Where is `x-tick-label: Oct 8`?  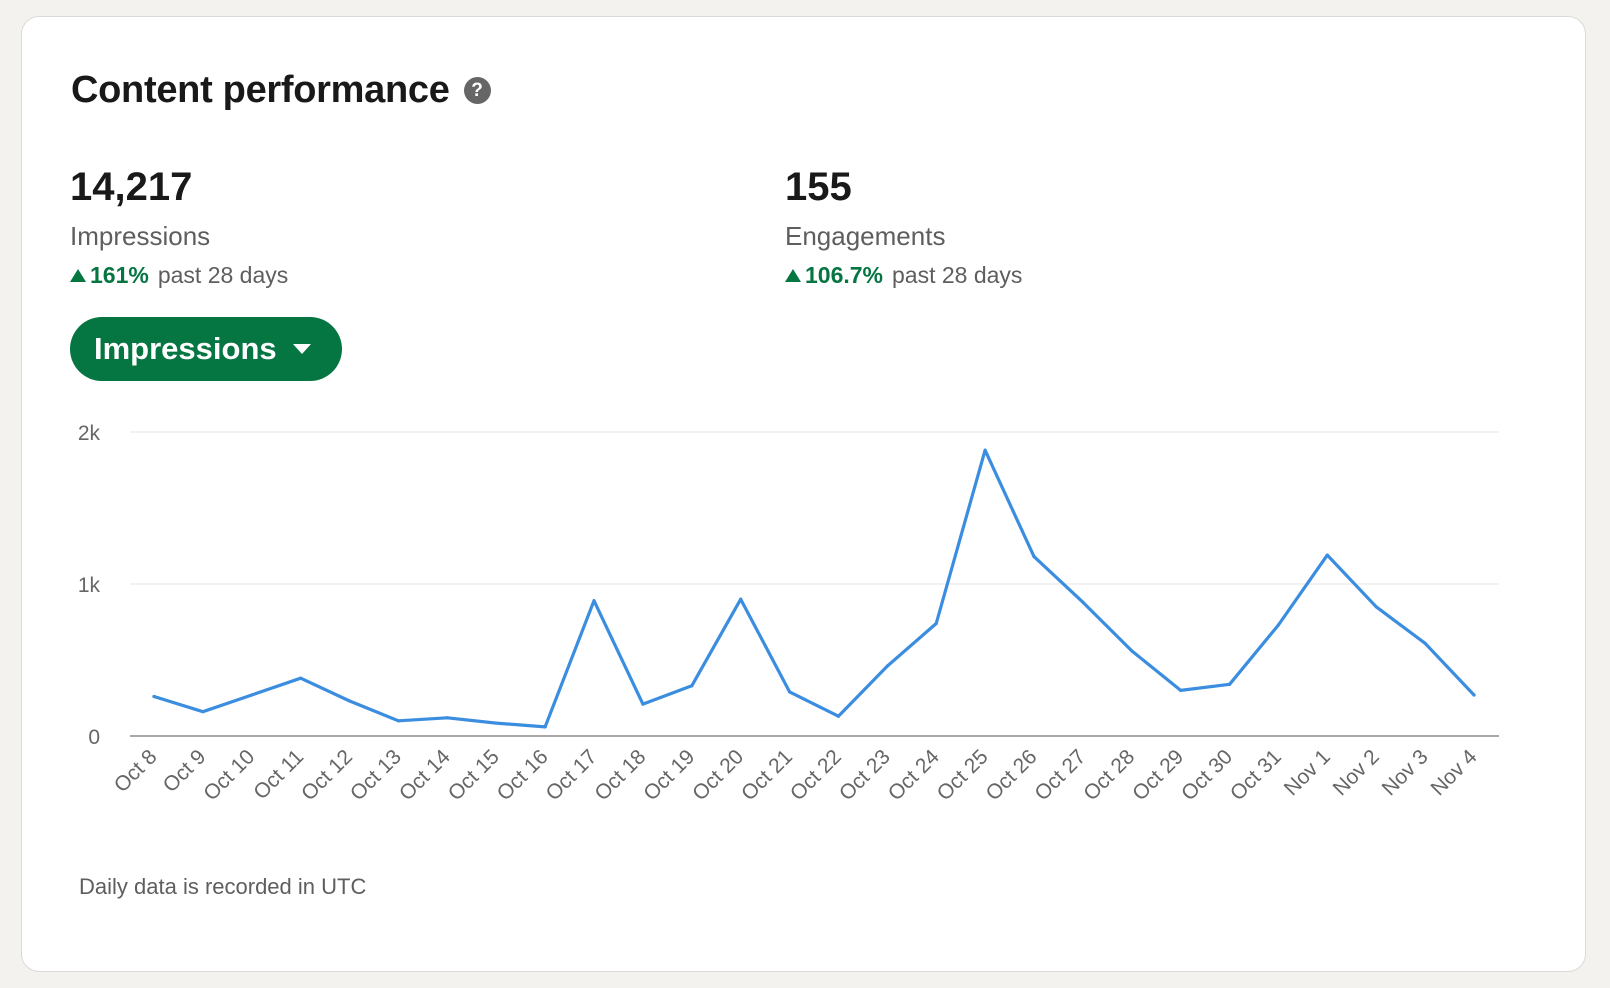 x-tick-label: Oct 8 is located at coordinates (136, 771).